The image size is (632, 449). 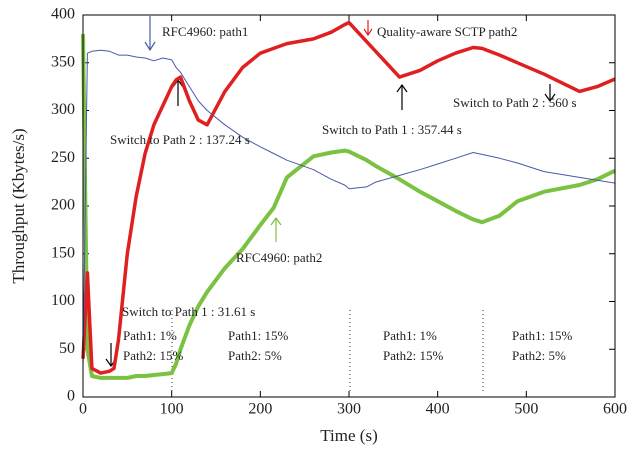 I want to click on series-label: Quality-aware SCTP path2, so click(x=447, y=31).